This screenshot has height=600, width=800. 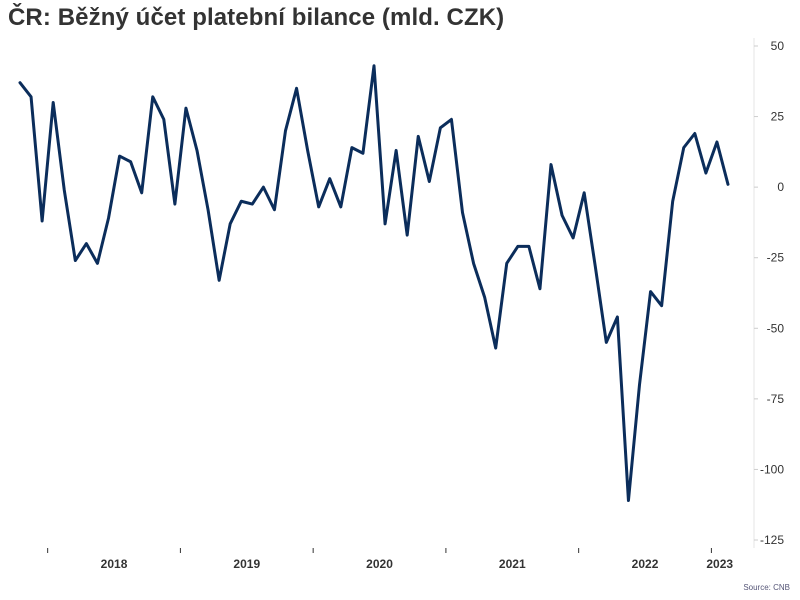 What do you see at coordinates (778, 117) in the screenshot?
I see `y-tick-label: 25` at bounding box center [778, 117].